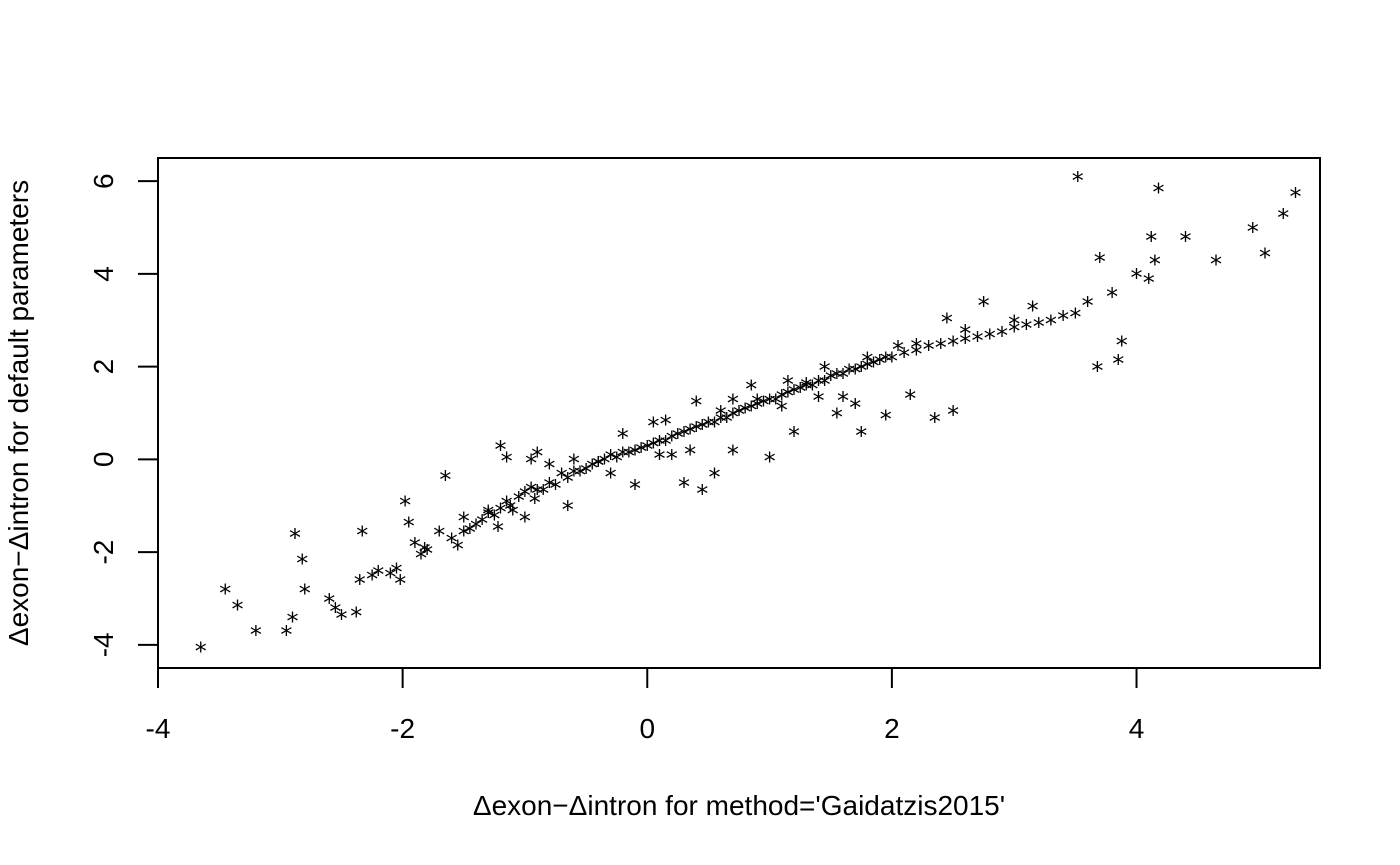 This screenshot has width=1400, height=865. What do you see at coordinates (892, 728) in the screenshot?
I see `x-tick-label: 2` at bounding box center [892, 728].